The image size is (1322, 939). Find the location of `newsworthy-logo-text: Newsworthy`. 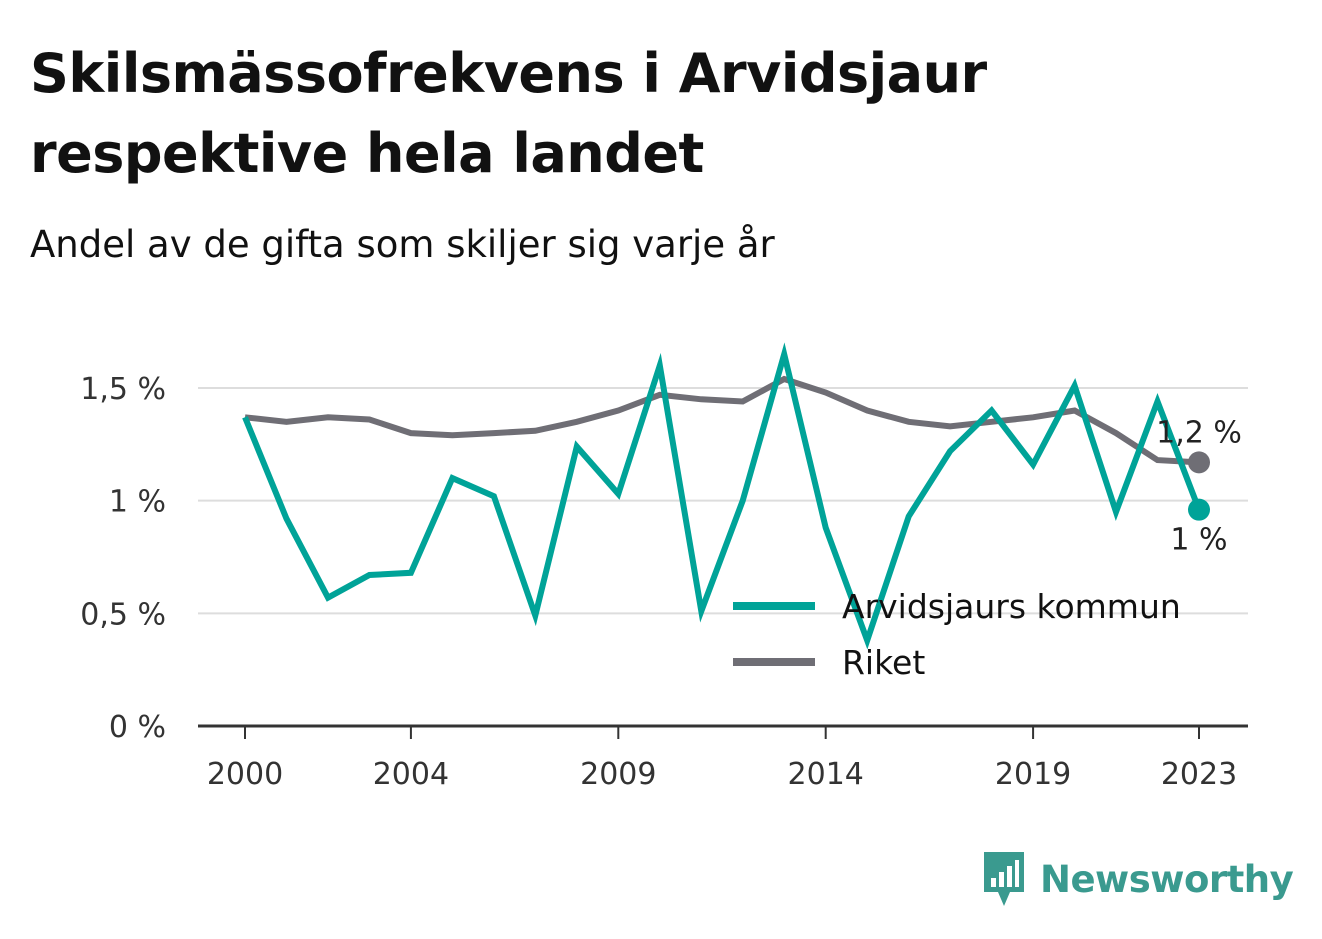

newsworthy-logo-text: Newsworthy is located at coordinates (1167, 879).